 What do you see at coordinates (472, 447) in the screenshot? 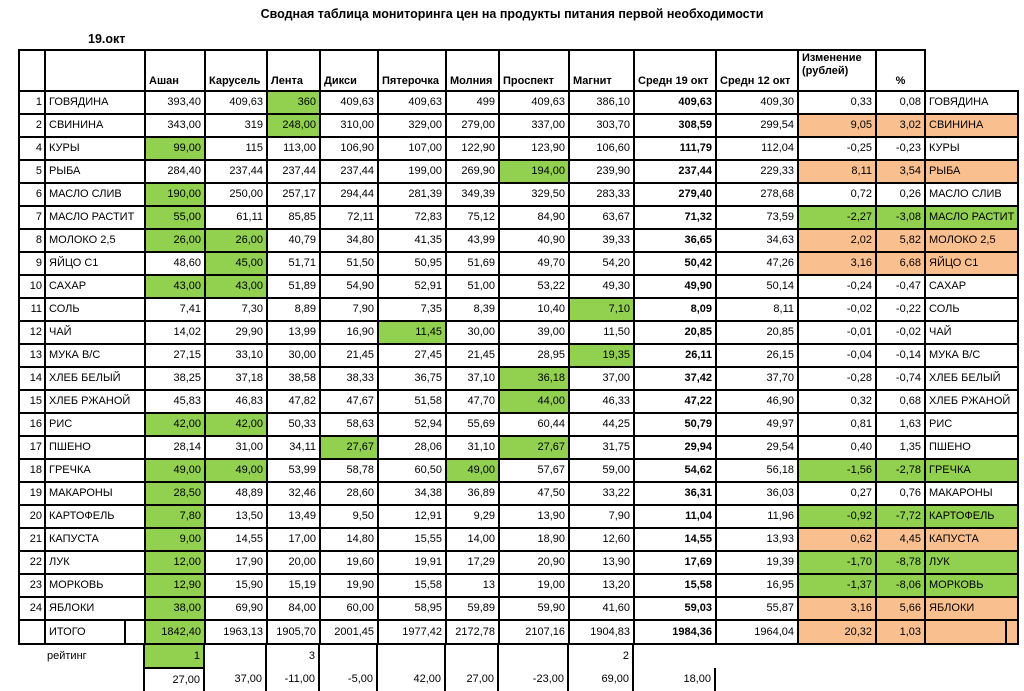
I see `price-cell: 31,10` at bounding box center [472, 447].